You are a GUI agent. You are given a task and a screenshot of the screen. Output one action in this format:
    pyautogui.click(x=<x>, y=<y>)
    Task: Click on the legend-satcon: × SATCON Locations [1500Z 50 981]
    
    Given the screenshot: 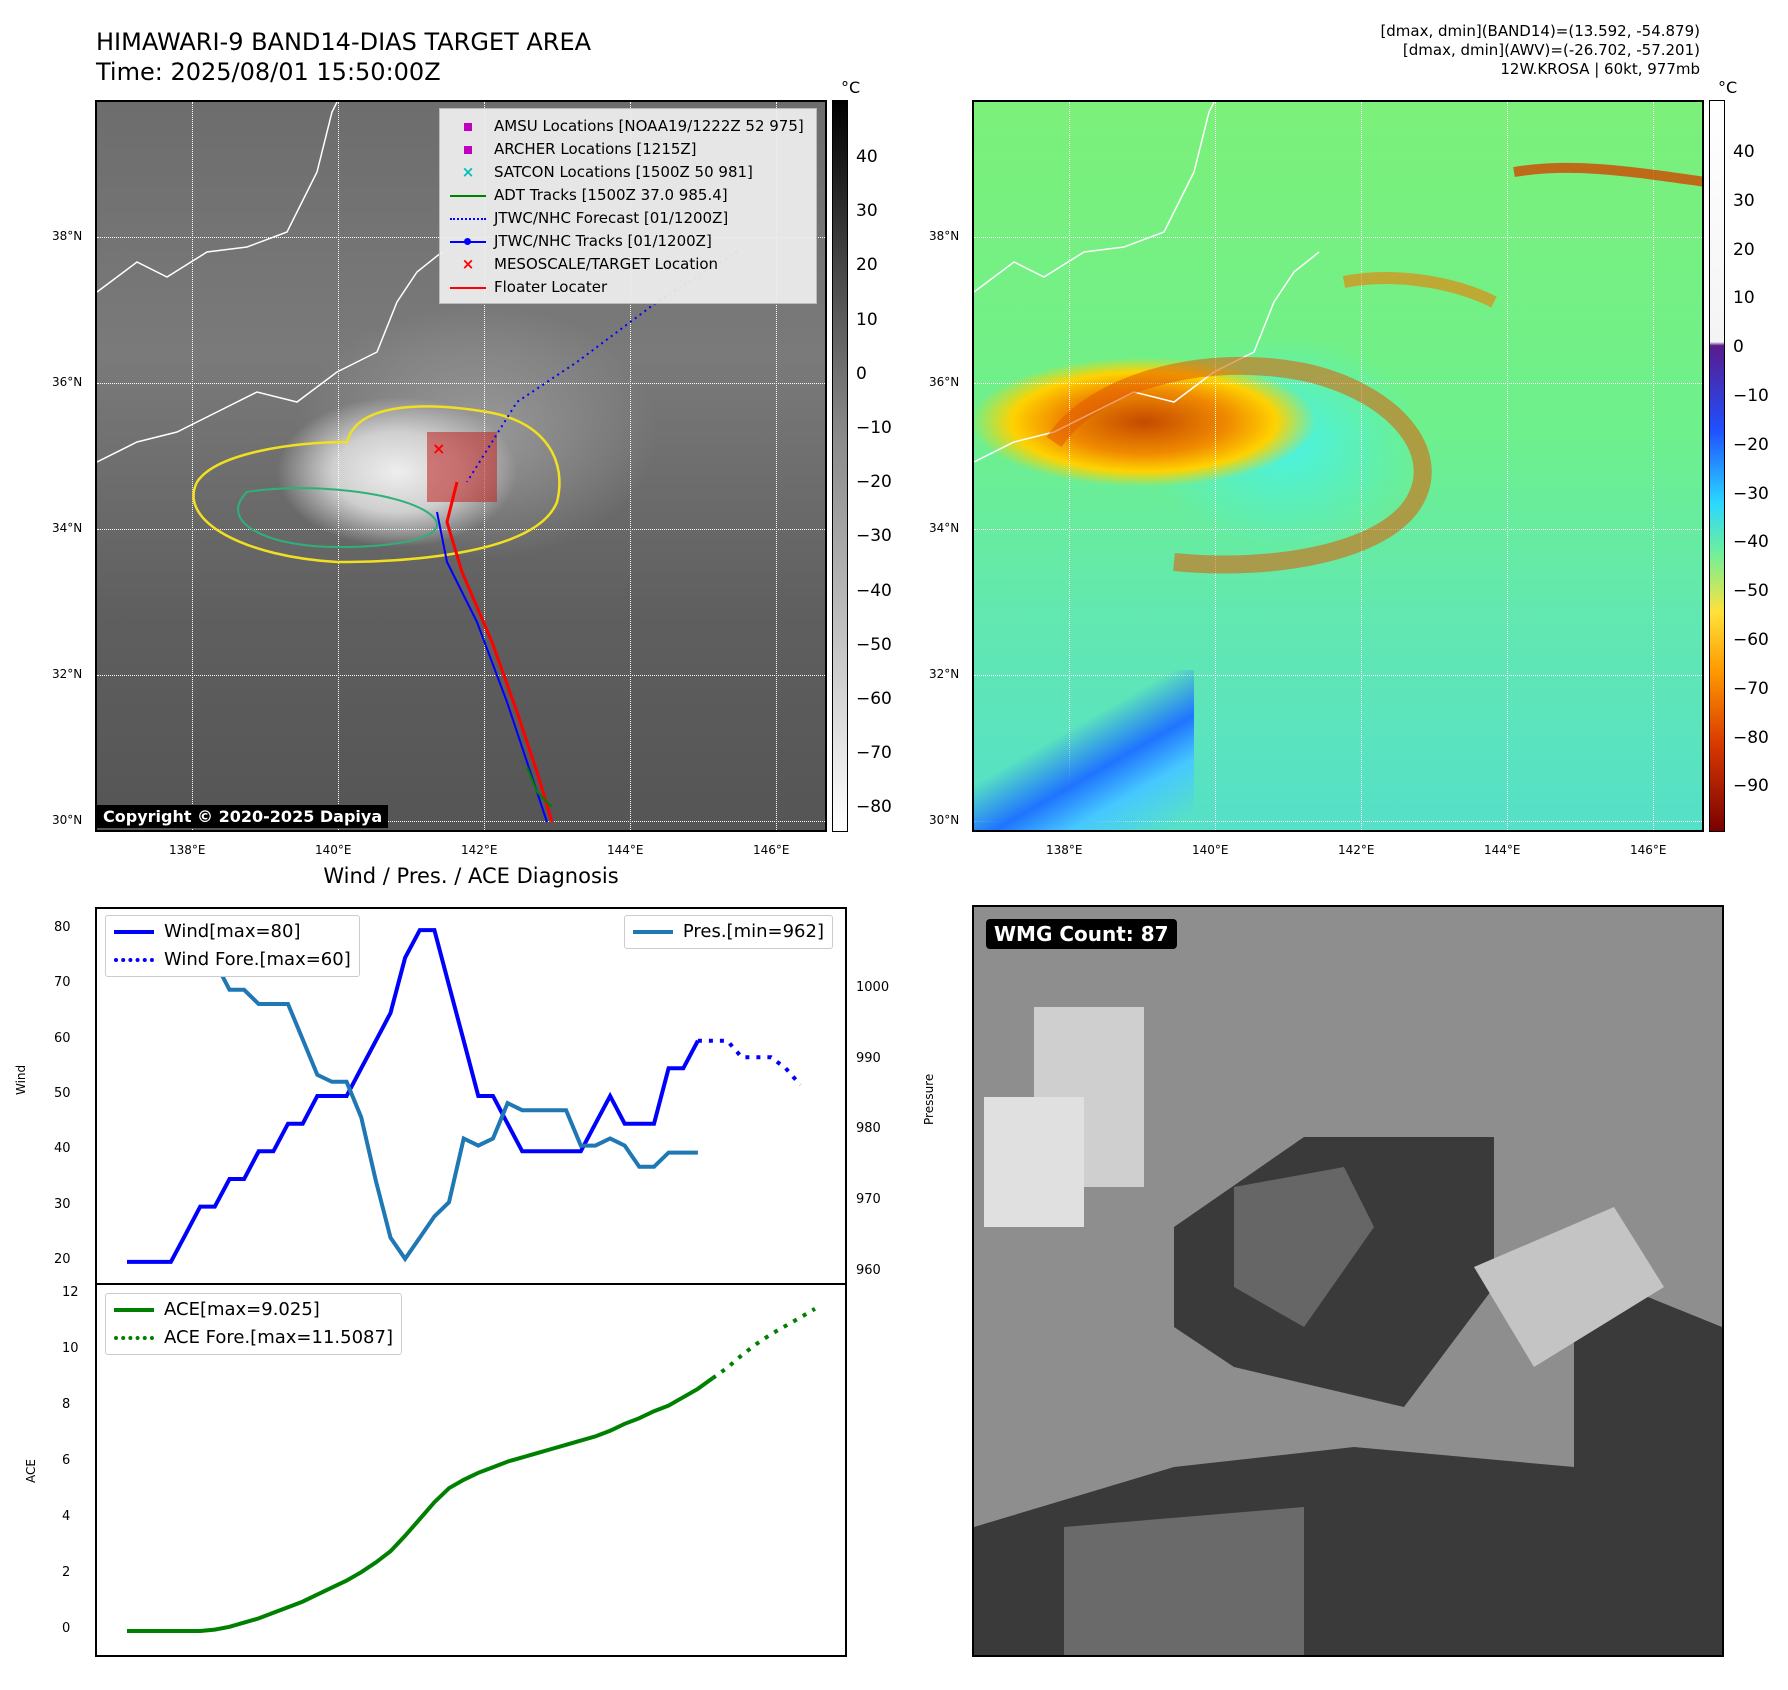 What is the action you would take?
    pyautogui.click(x=628, y=172)
    